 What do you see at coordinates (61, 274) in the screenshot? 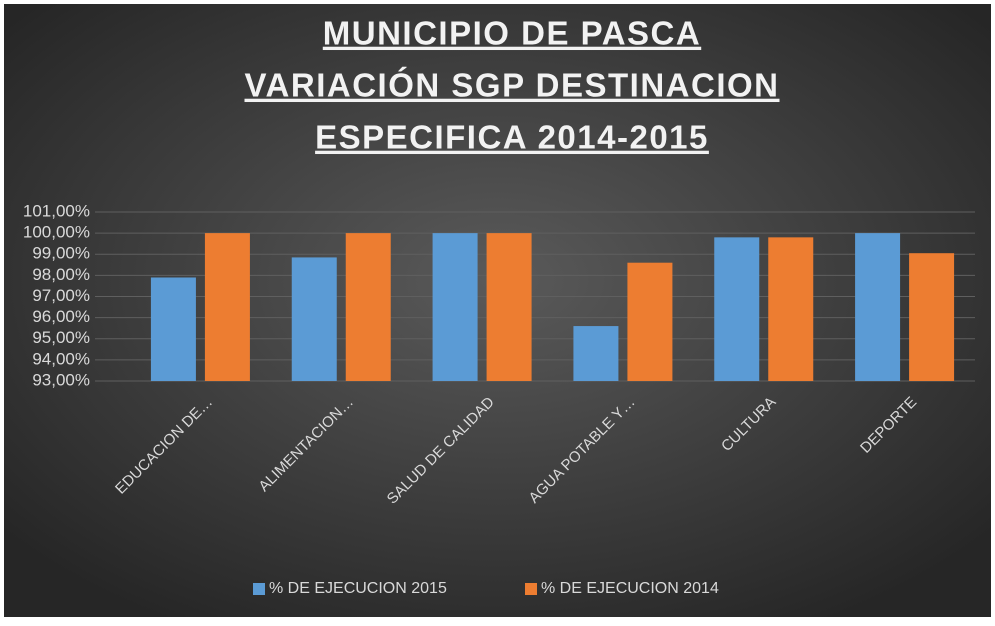
I see `y-tick-label: 98,00%` at bounding box center [61, 274].